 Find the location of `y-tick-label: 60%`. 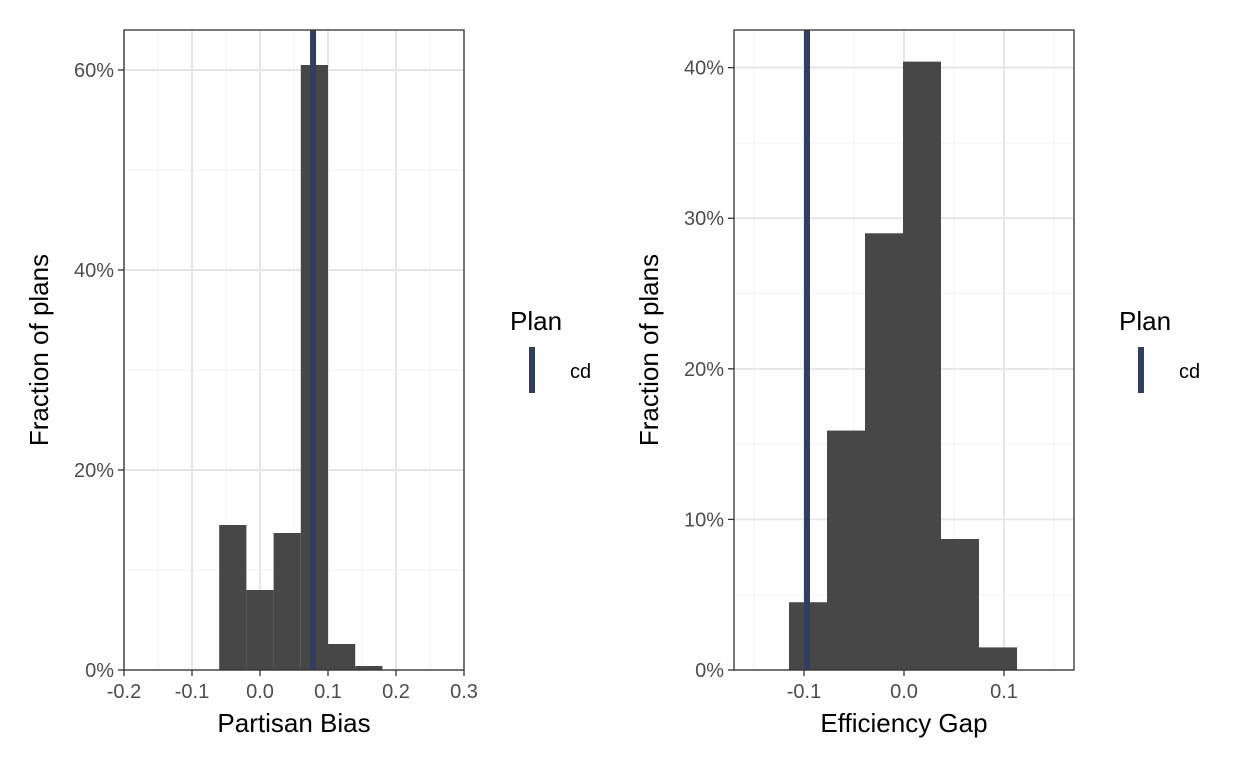

y-tick-label: 60% is located at coordinates (94, 71).